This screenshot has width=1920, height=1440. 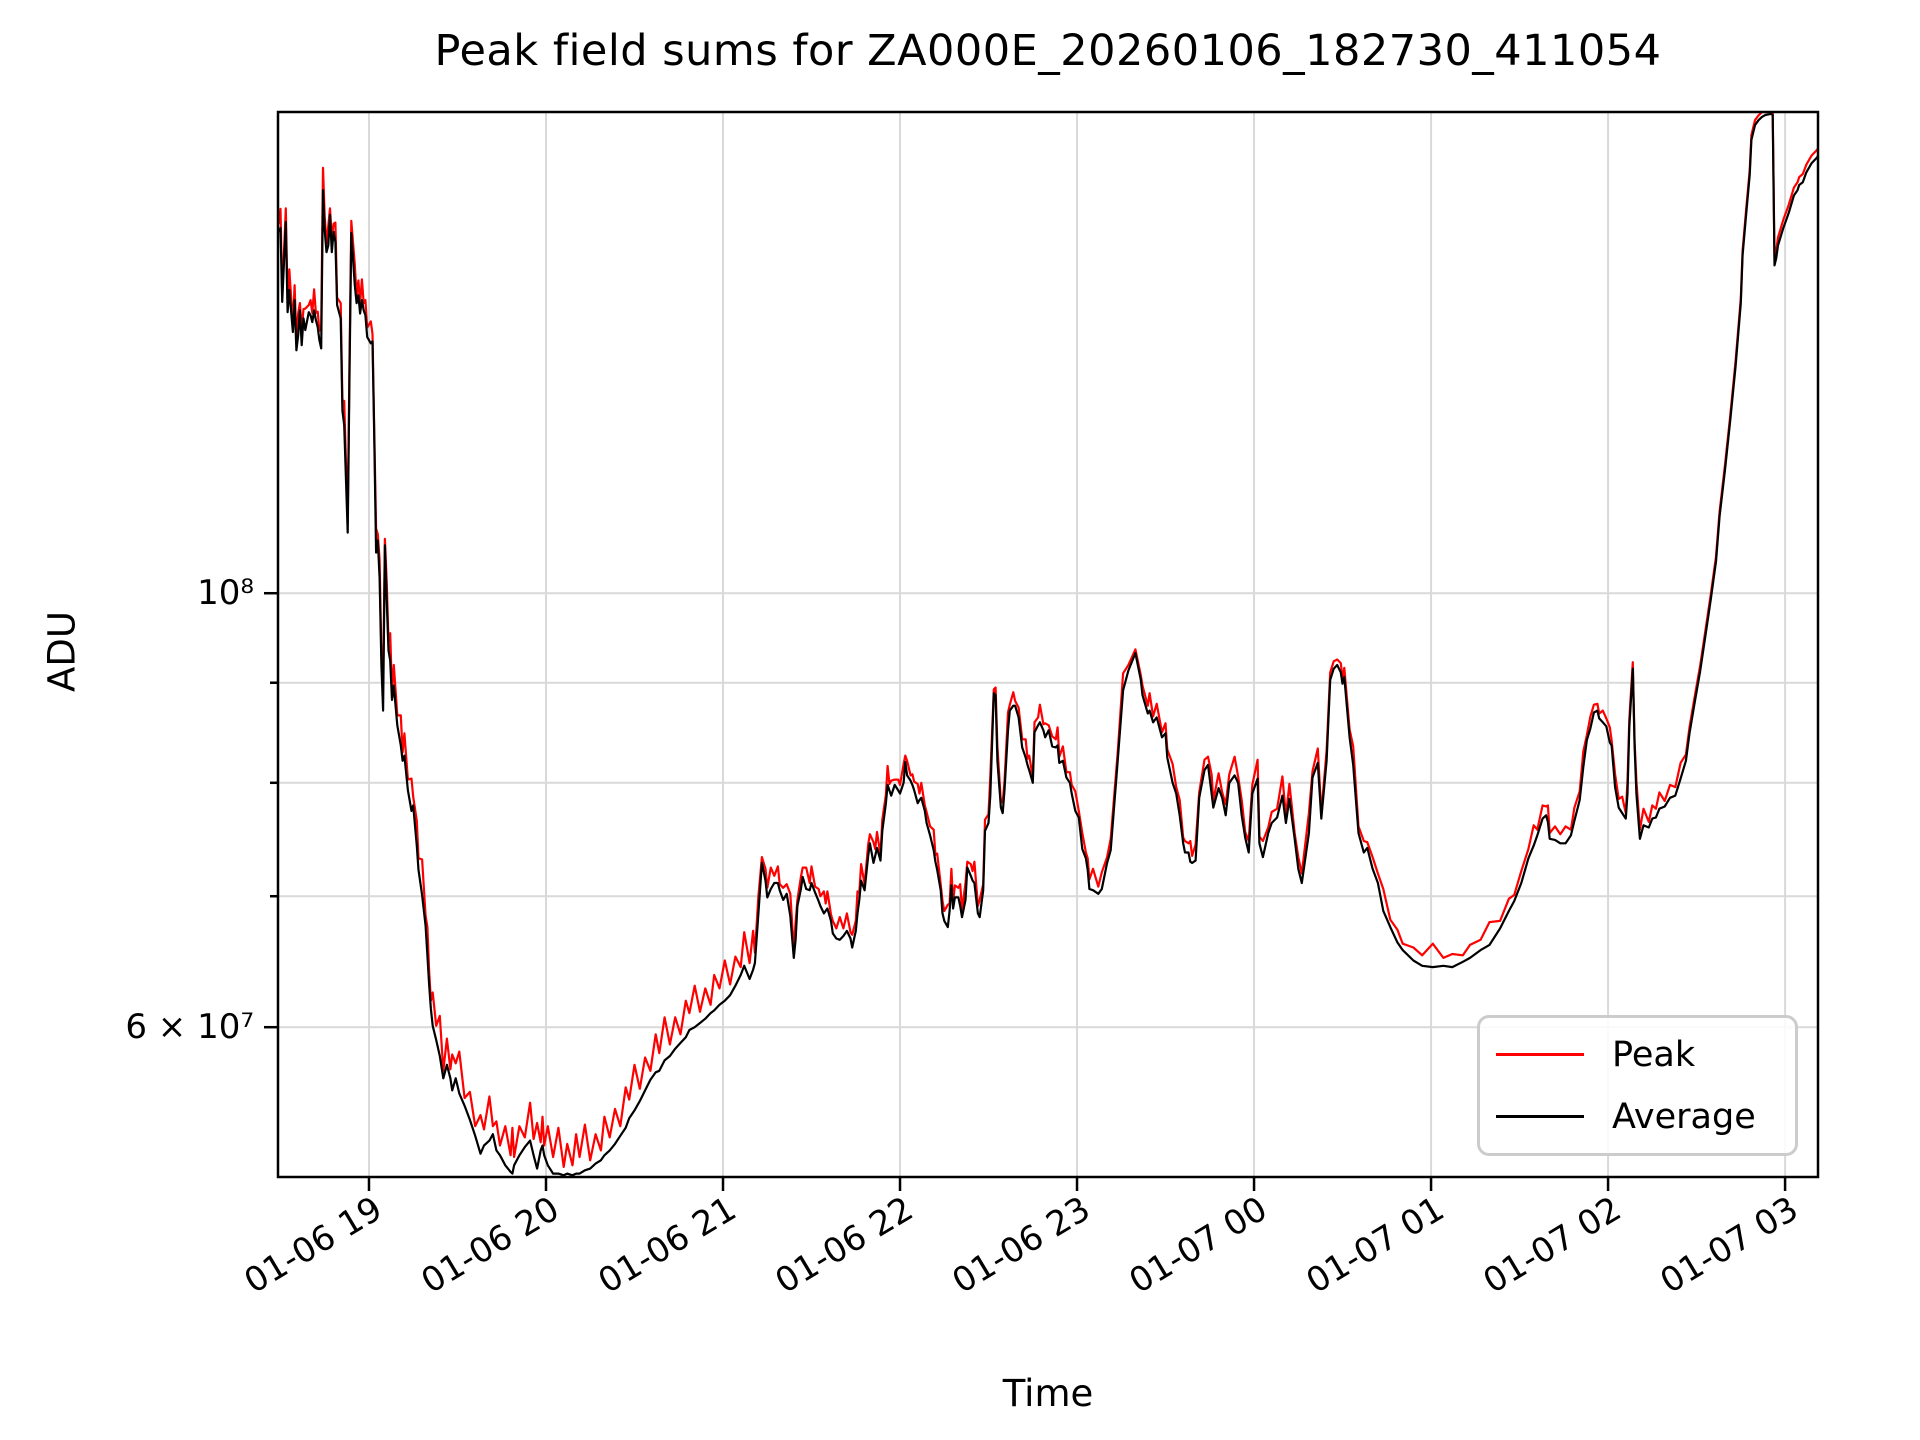 What do you see at coordinates (1540, 1054) in the screenshot?
I see `peak-line-sample` at bounding box center [1540, 1054].